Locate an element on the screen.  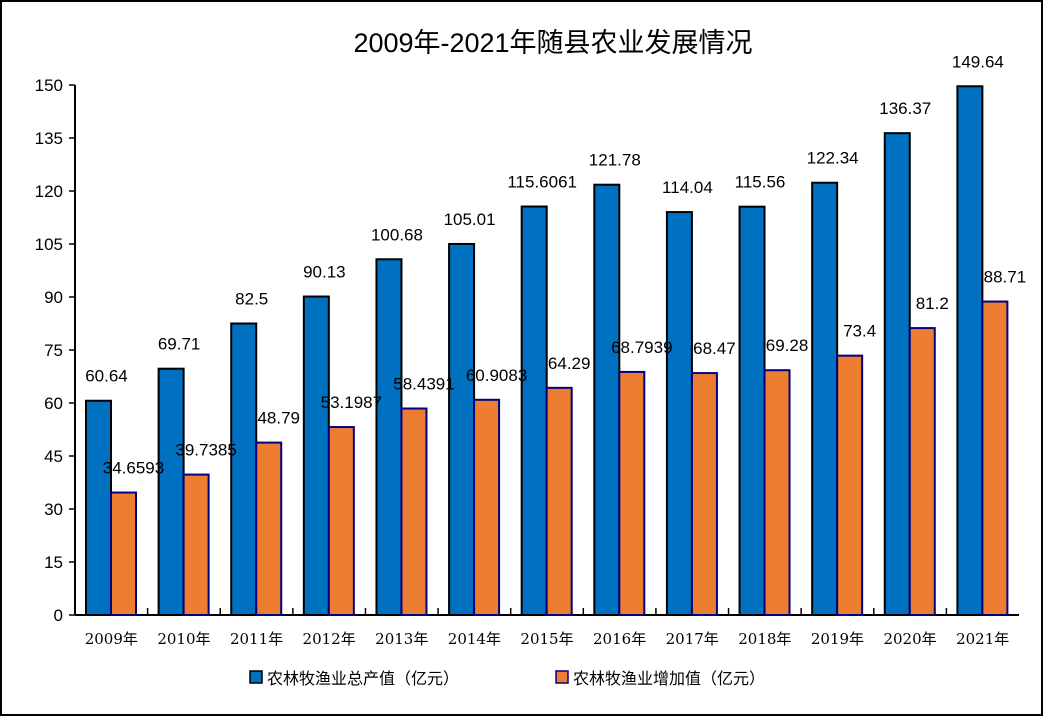
total-output-data-label: 121.78 is located at coordinates (615, 160).